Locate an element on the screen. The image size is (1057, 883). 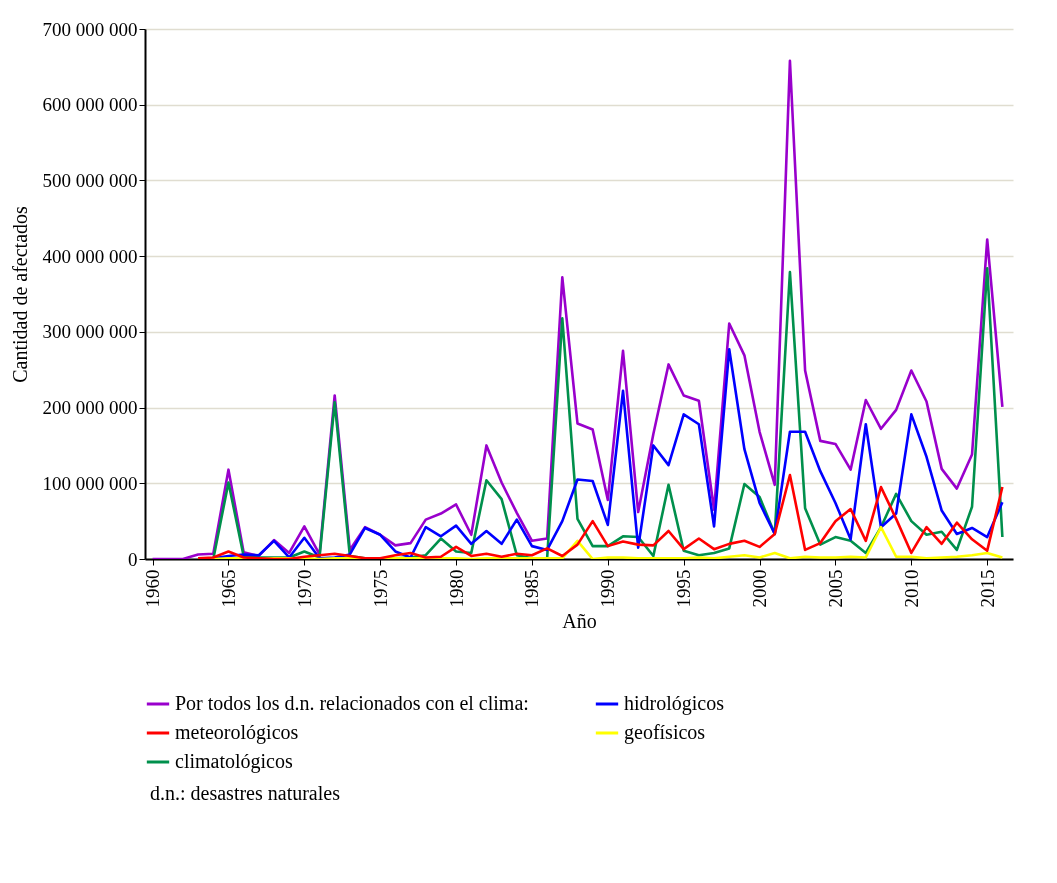
legend-label: climatológicos is located at coordinates (234, 761).